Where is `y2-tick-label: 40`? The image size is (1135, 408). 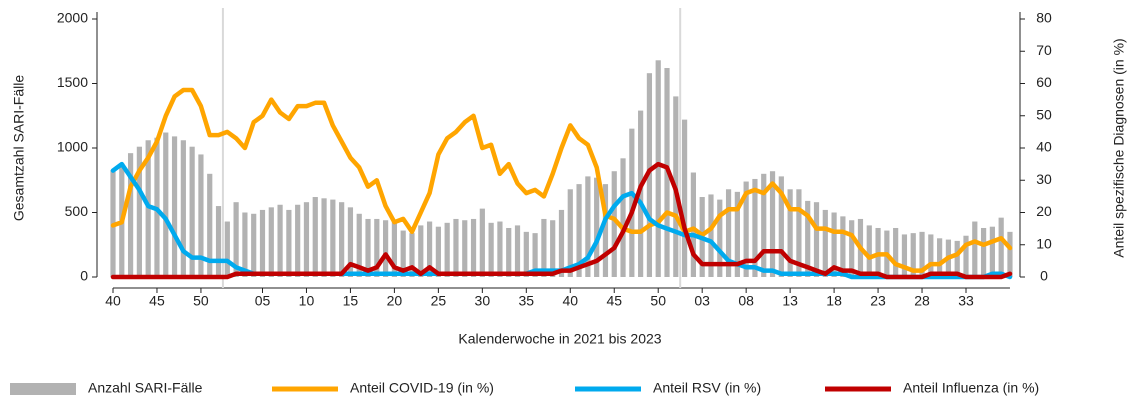
y2-tick-label: 40 is located at coordinates (1044, 147).